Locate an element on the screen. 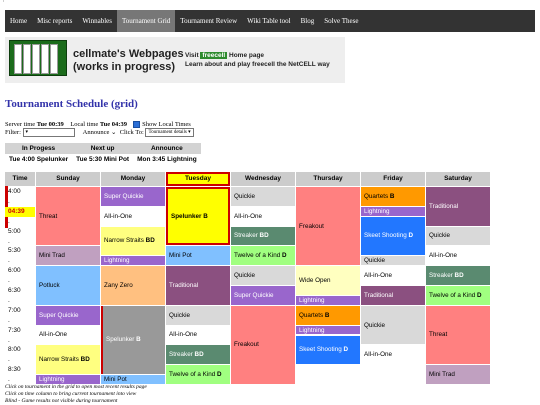 This screenshot has width=540, height=405. tournament-block-tue5: All-in-One is located at coordinates (198, 335).